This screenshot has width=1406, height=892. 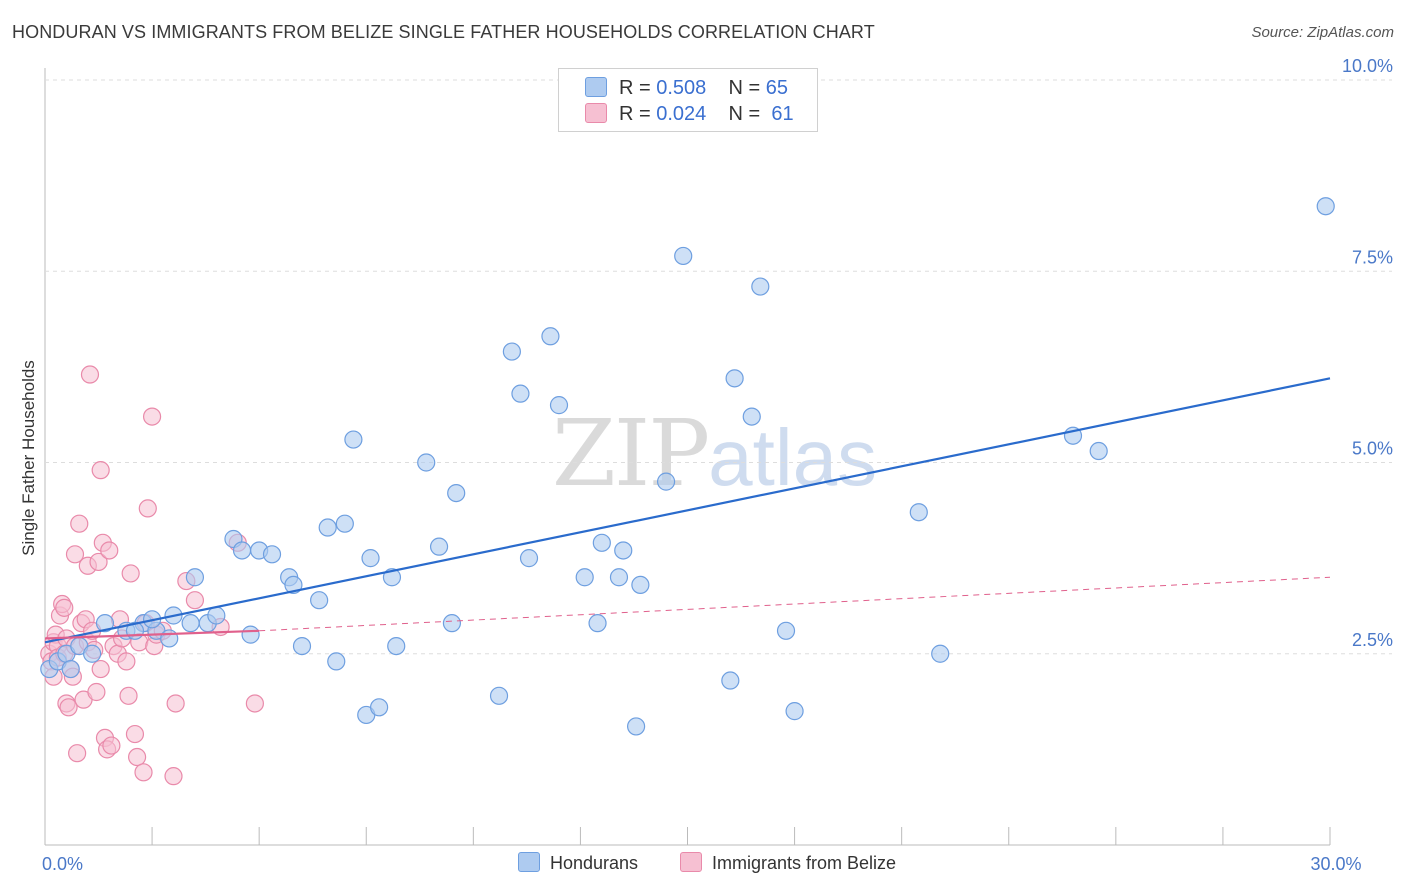 I want to click on legend-swatch-hondurans, so click(x=596, y=87).